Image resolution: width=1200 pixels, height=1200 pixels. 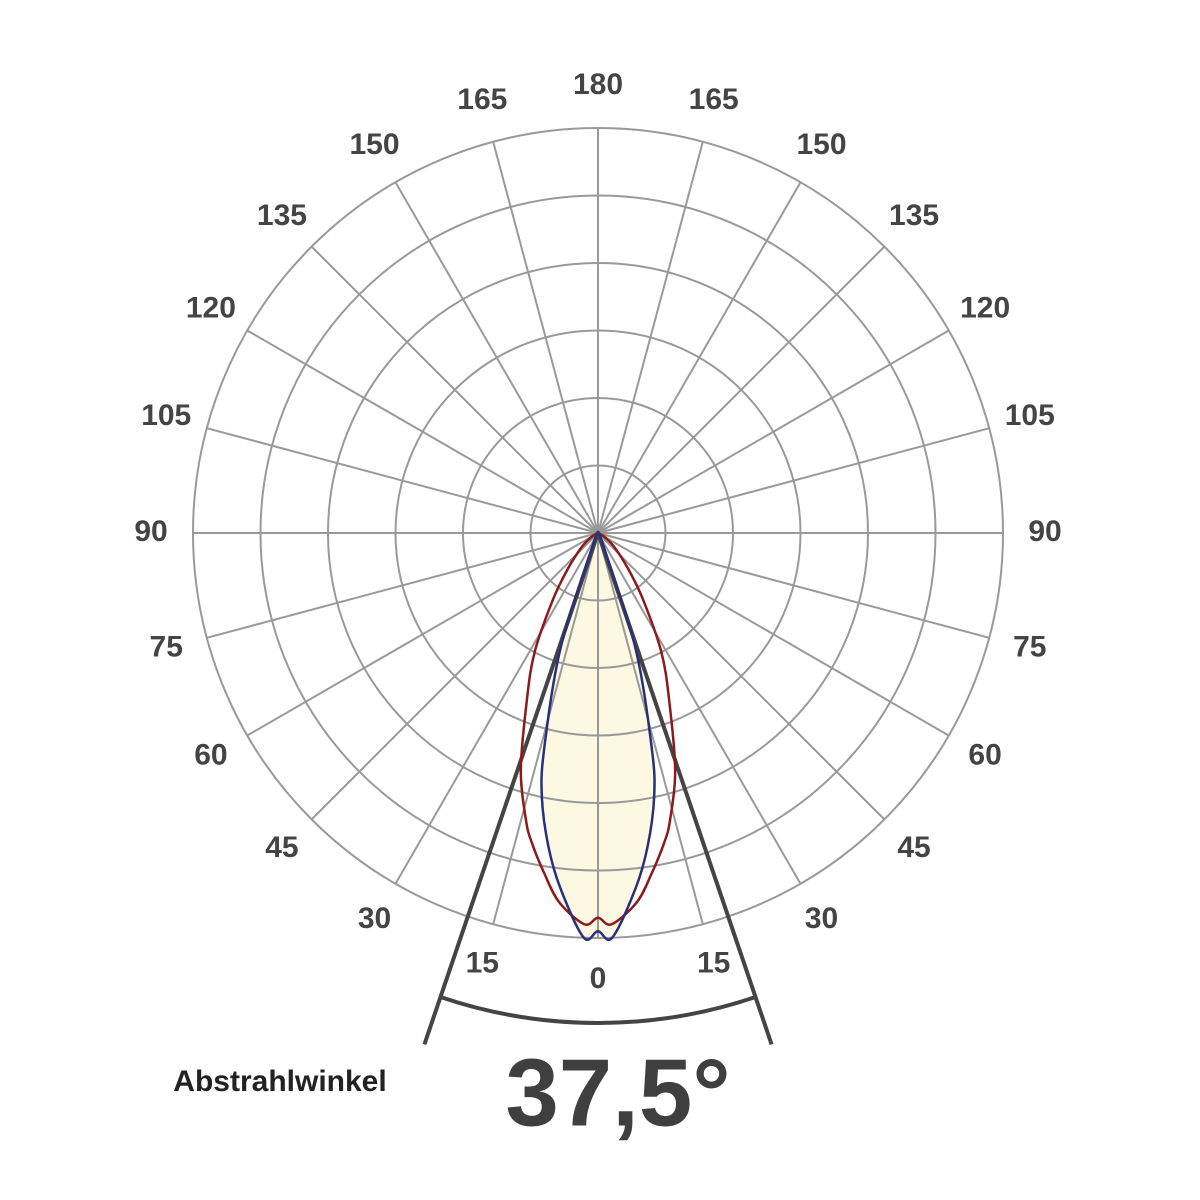 What do you see at coordinates (598, 1010) in the screenshot?
I see `beam-arc` at bounding box center [598, 1010].